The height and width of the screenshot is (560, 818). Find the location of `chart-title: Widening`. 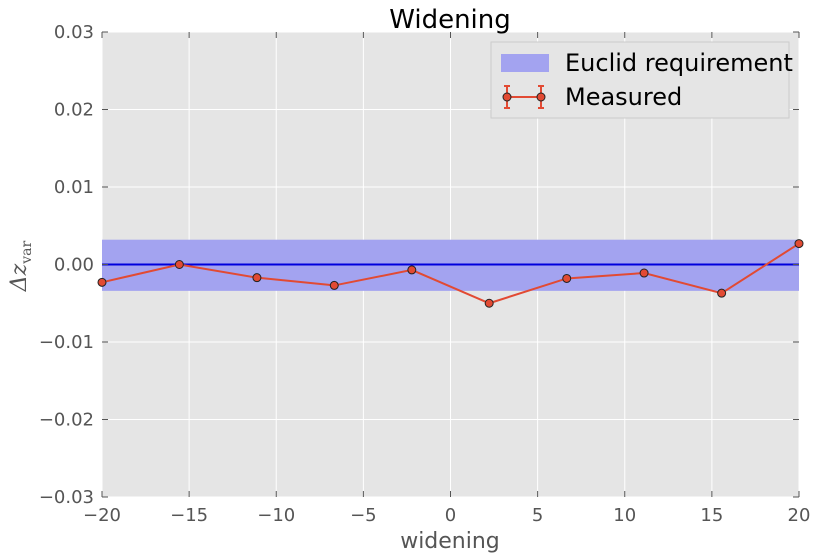

chart-title: Widening is located at coordinates (450, 20).